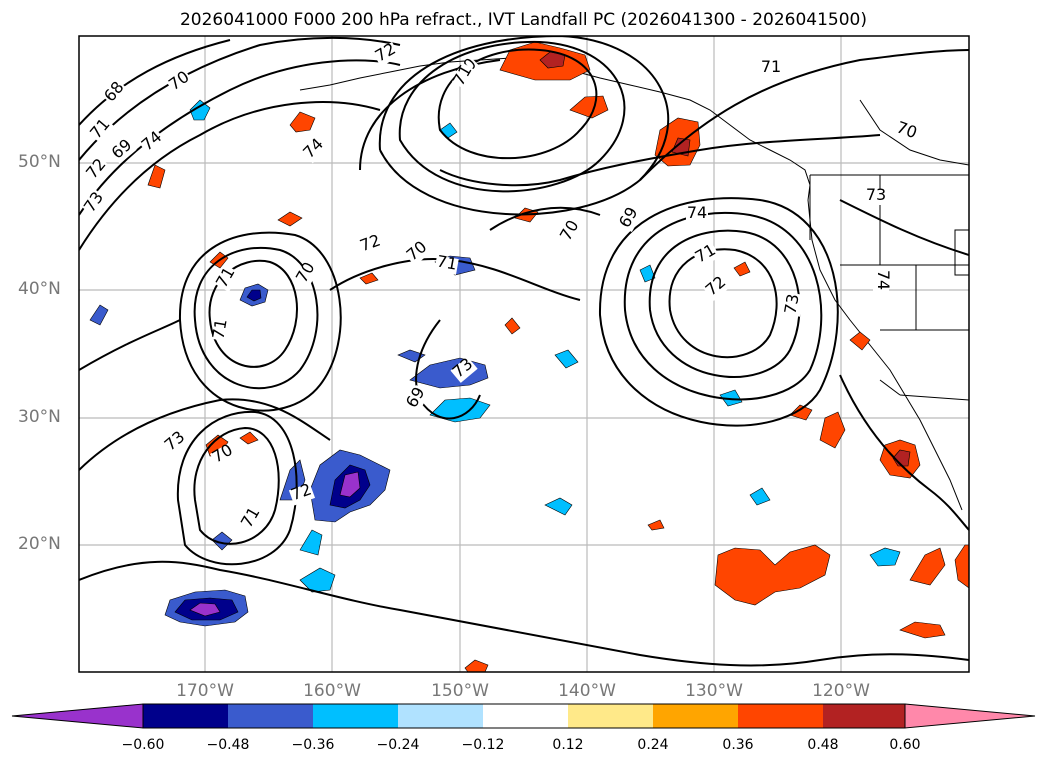 The image size is (1047, 765). What do you see at coordinates (460, 691) in the screenshot?
I see `lon-label-150w: 150°W` at bounding box center [460, 691].